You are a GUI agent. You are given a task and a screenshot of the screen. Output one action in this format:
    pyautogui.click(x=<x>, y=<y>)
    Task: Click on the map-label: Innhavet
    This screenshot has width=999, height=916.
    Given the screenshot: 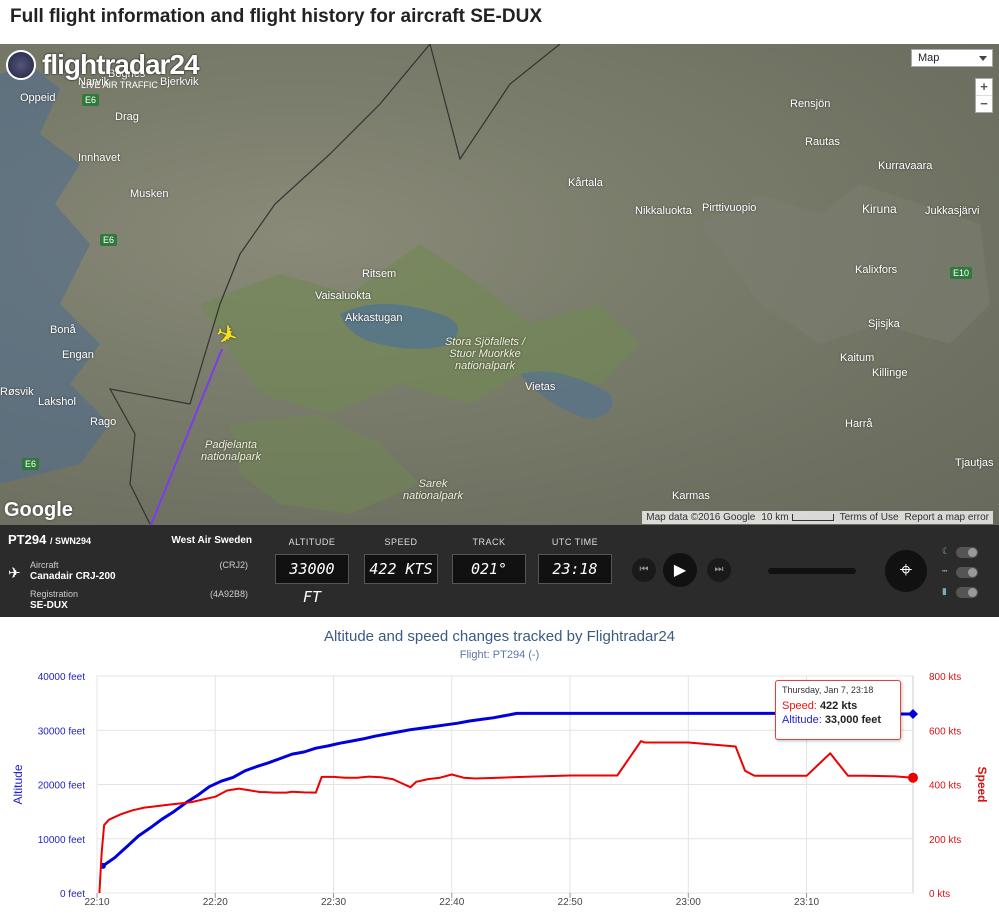 What is the action you would take?
    pyautogui.click(x=99, y=158)
    